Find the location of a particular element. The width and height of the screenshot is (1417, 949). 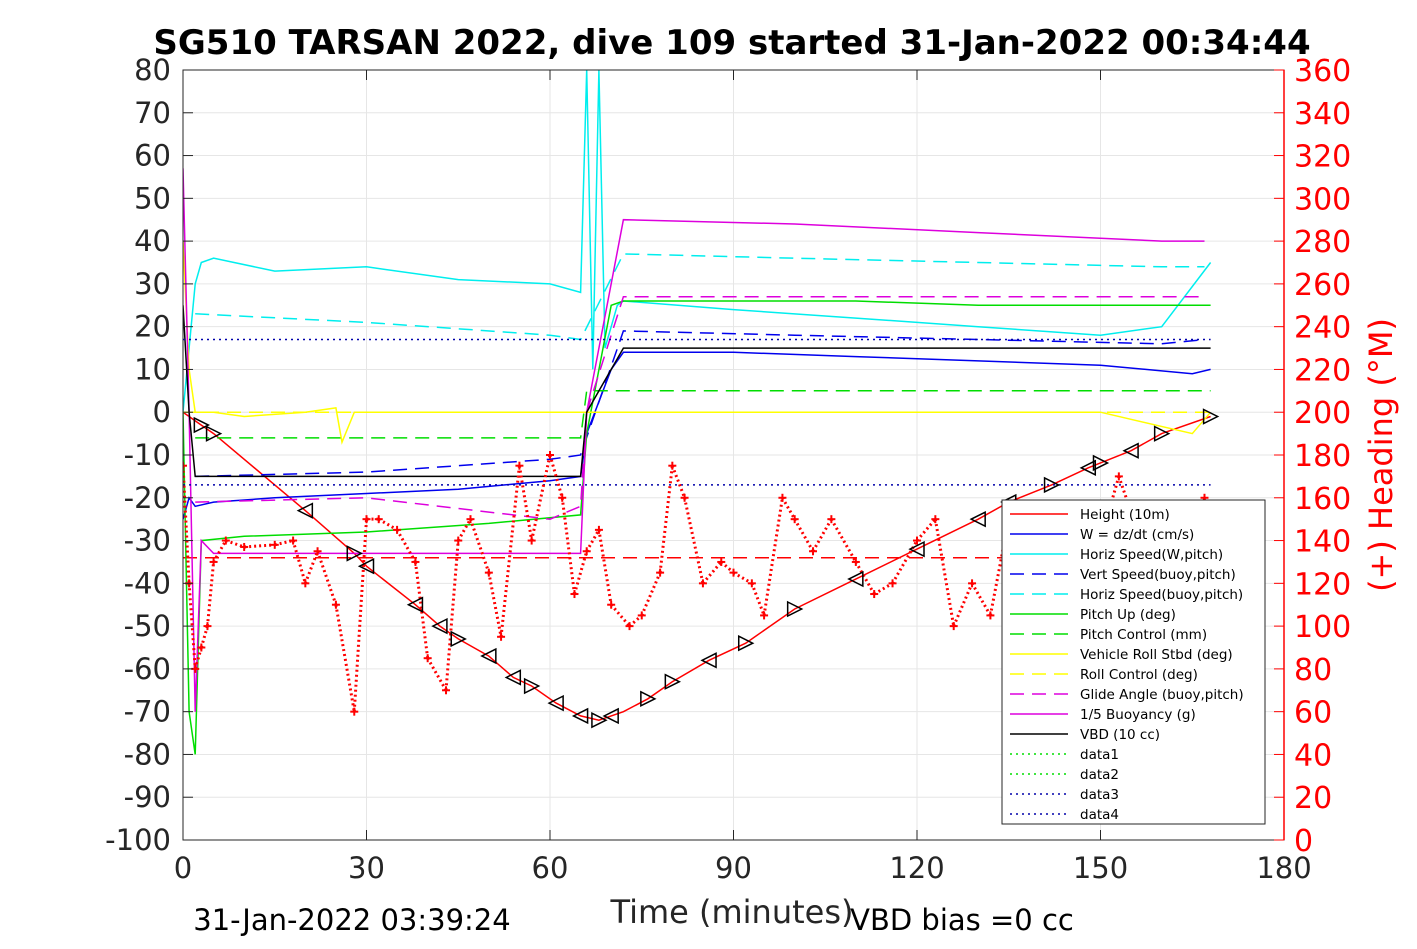

x-tick-label: 150 is located at coordinates (1100, 868).